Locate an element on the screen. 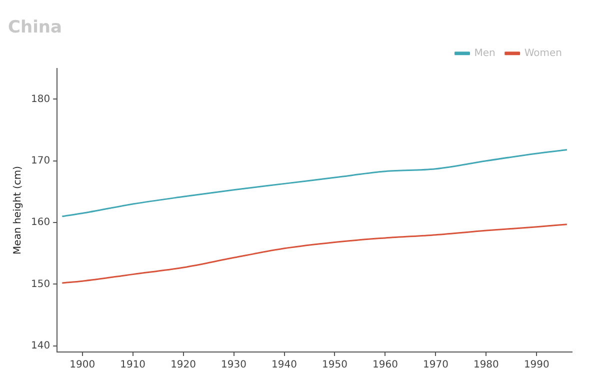  x-tick-label: 1940 is located at coordinates (284, 365).